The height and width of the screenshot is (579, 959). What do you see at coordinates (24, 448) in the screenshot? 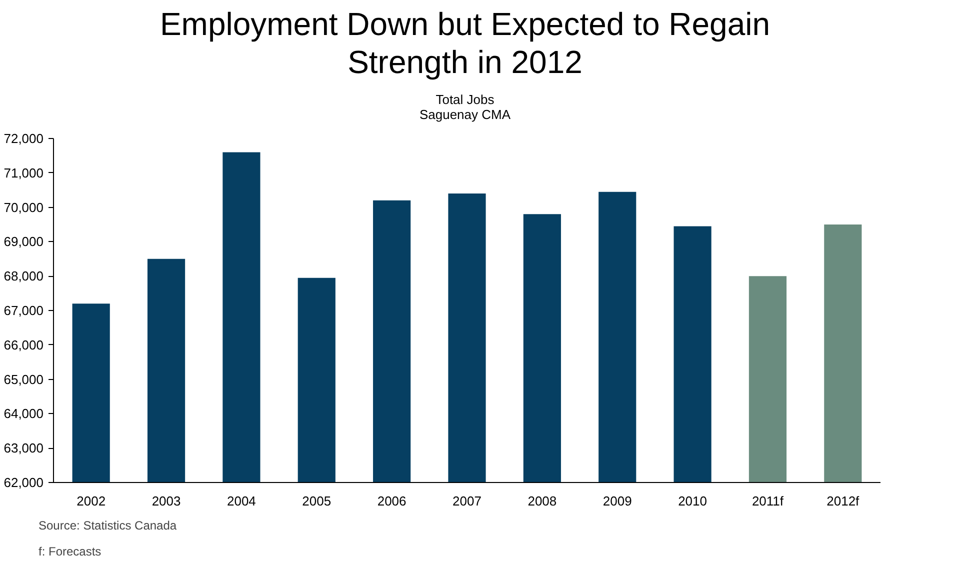
I see `y-tick-label: 63,000` at bounding box center [24, 448].